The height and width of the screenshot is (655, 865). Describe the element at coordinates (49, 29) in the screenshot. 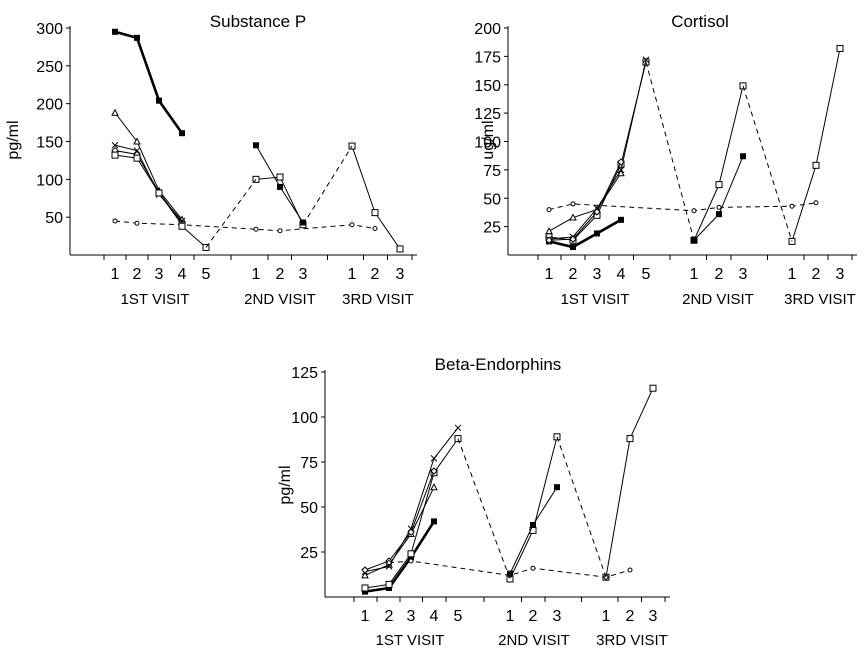

I see `y-tick-label: 300` at that location.